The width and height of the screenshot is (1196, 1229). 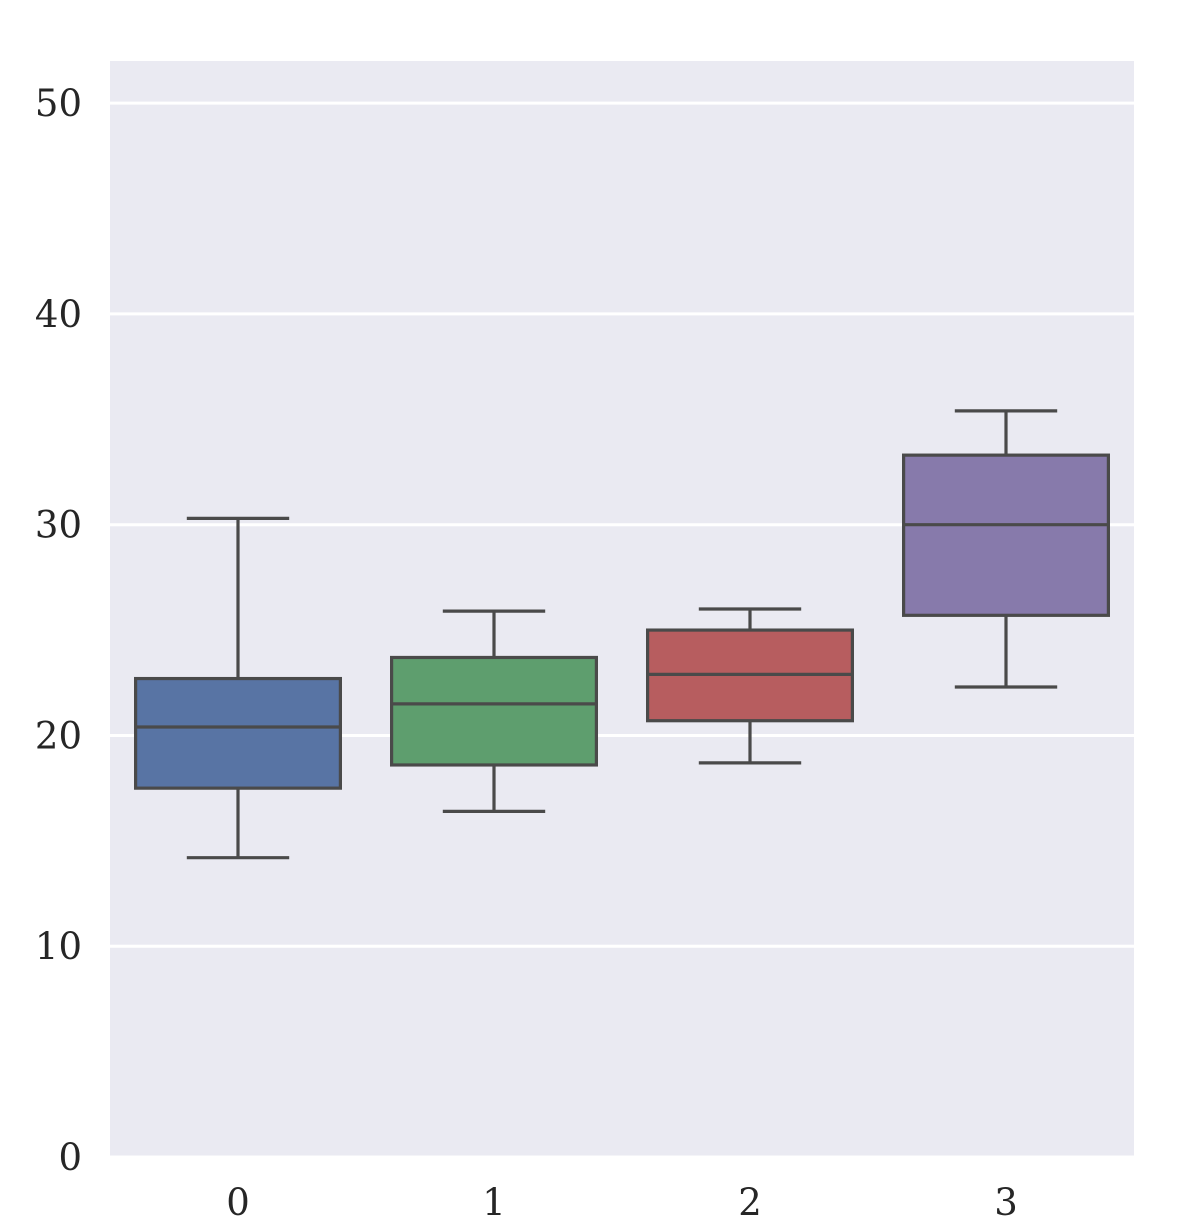 What do you see at coordinates (70, 1157) in the screenshot?
I see `y-tick-label-0: 0` at bounding box center [70, 1157].